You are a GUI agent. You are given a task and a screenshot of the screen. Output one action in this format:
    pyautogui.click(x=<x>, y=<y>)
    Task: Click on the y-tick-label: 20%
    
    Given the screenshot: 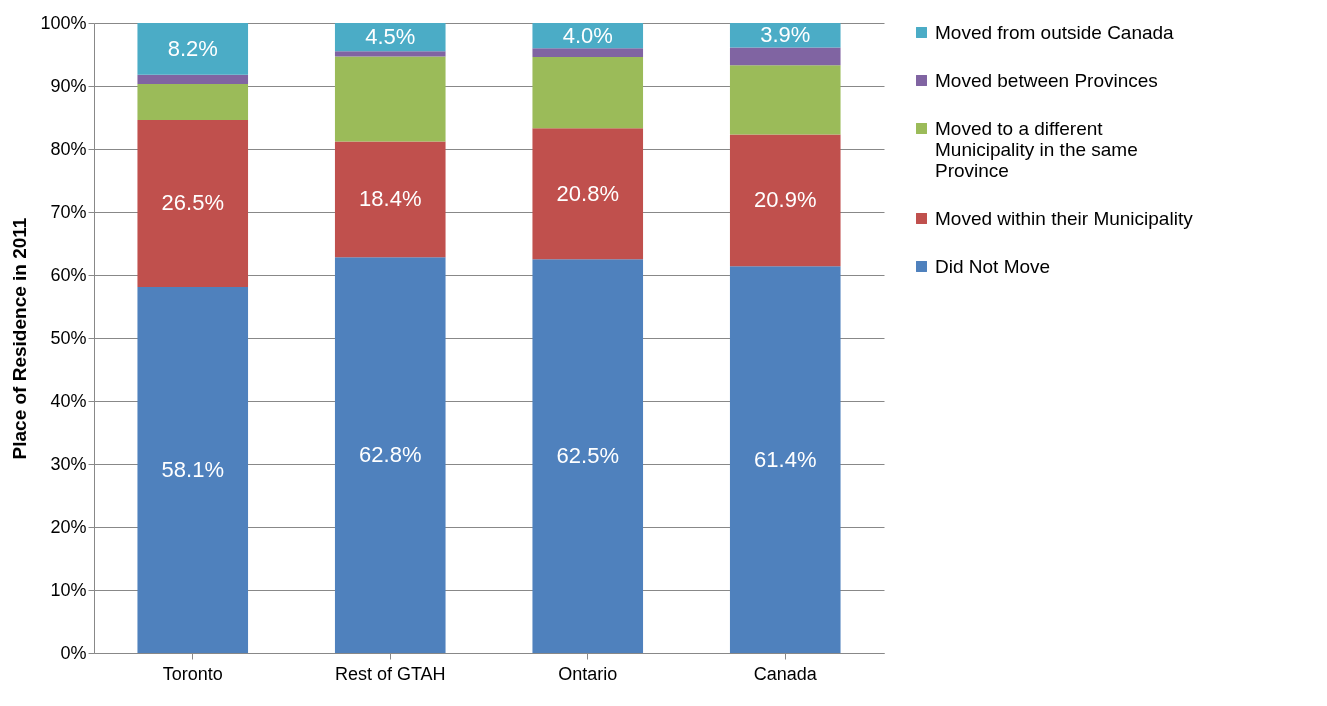 What is the action you would take?
    pyautogui.click(x=68, y=526)
    